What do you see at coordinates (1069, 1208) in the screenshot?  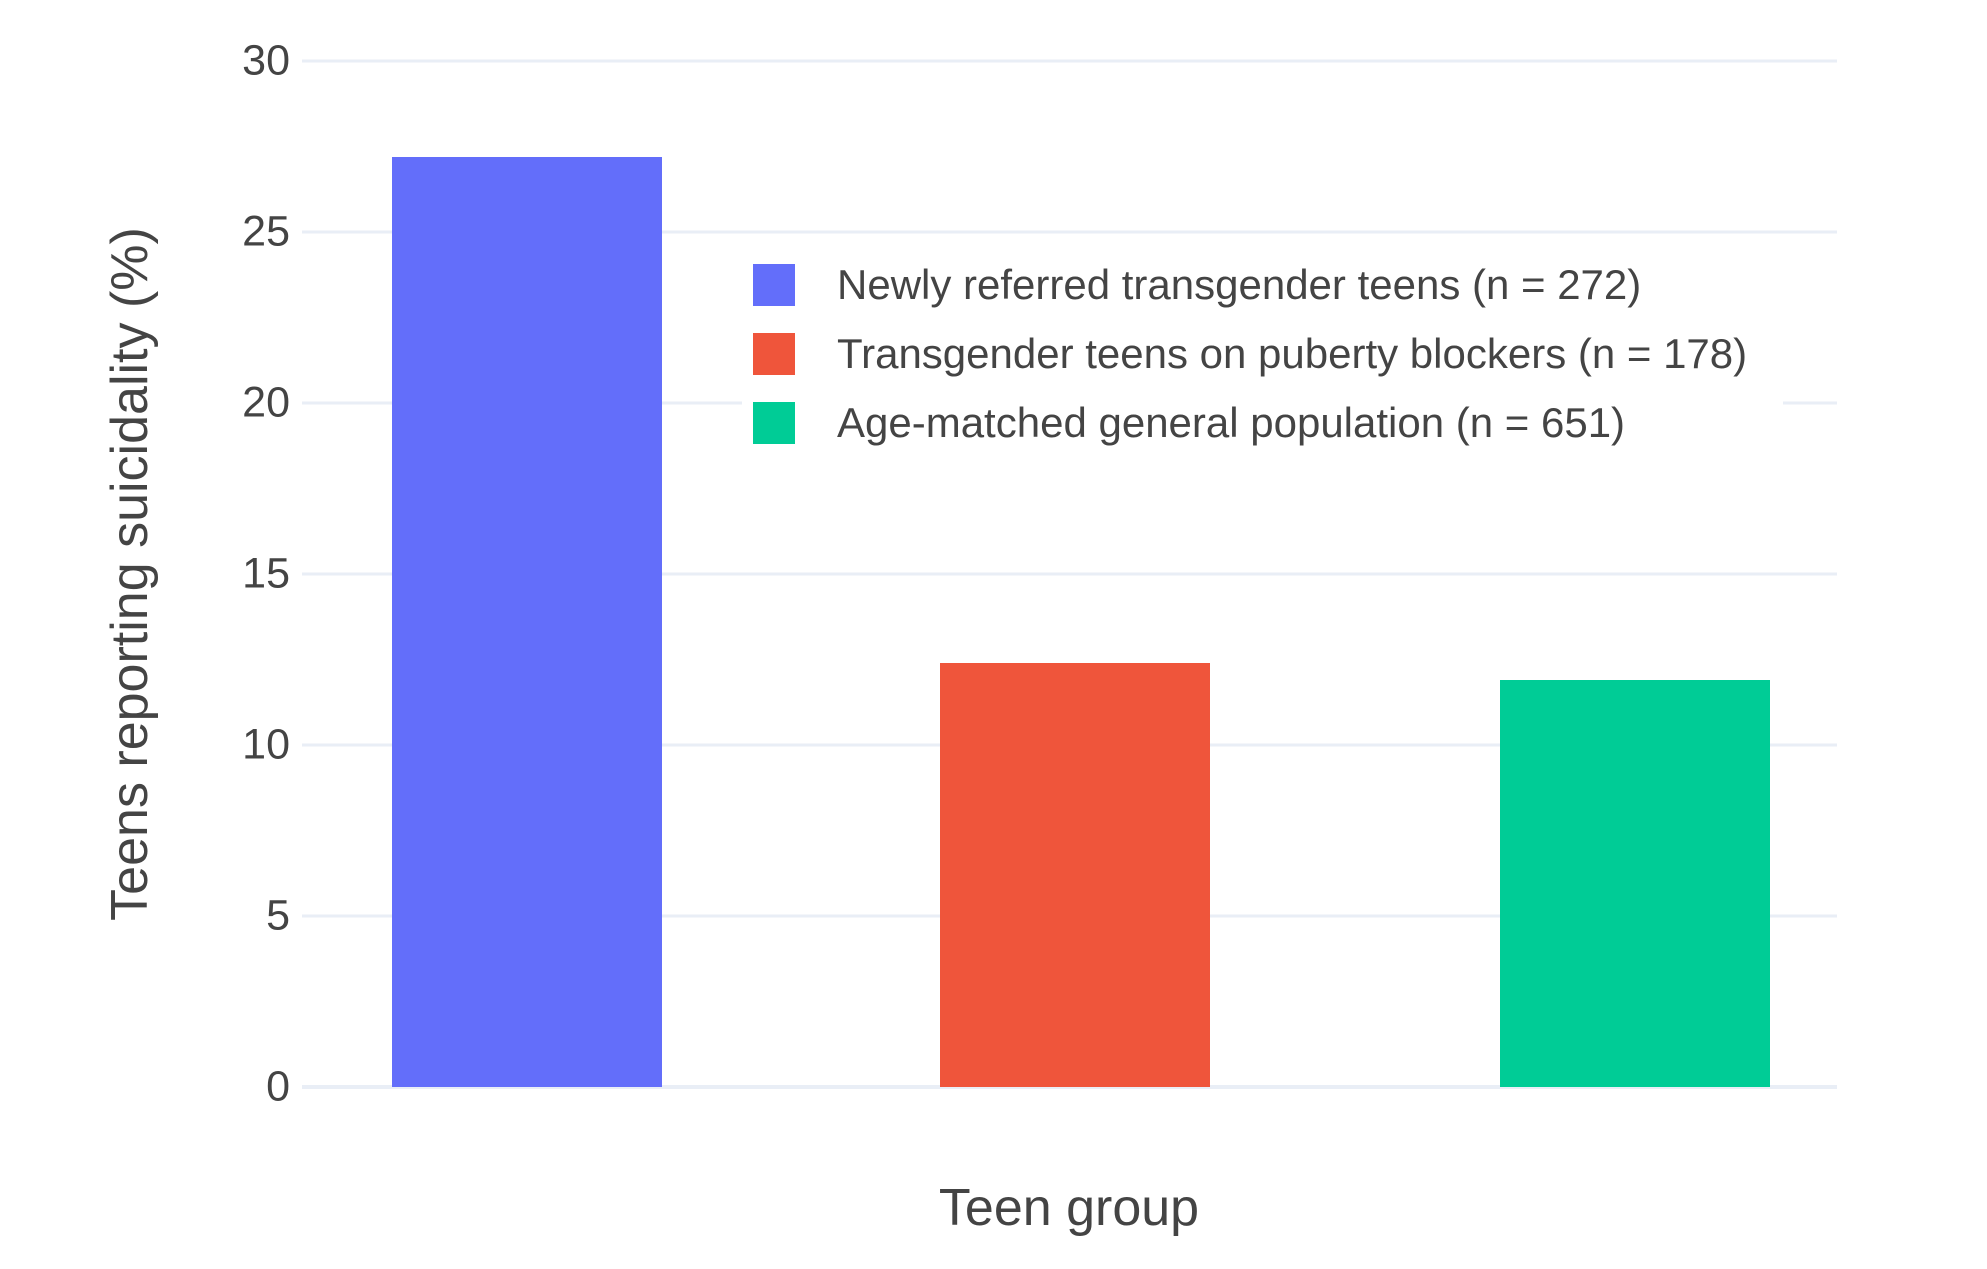 I see `x-axis-title: Teen group` at bounding box center [1069, 1208].